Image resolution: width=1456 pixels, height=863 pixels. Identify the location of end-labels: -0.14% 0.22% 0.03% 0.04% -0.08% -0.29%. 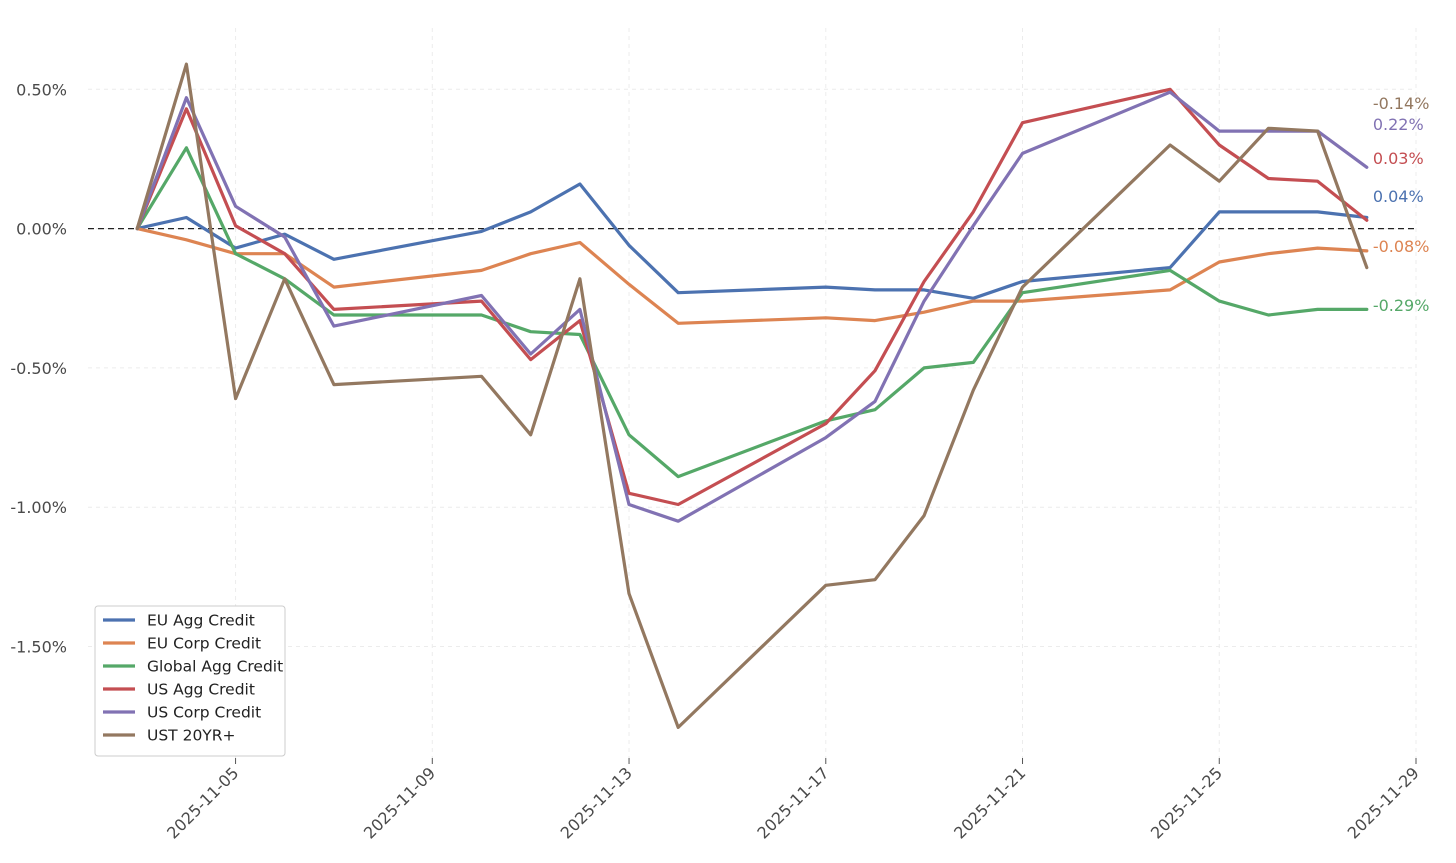
(1401, 204).